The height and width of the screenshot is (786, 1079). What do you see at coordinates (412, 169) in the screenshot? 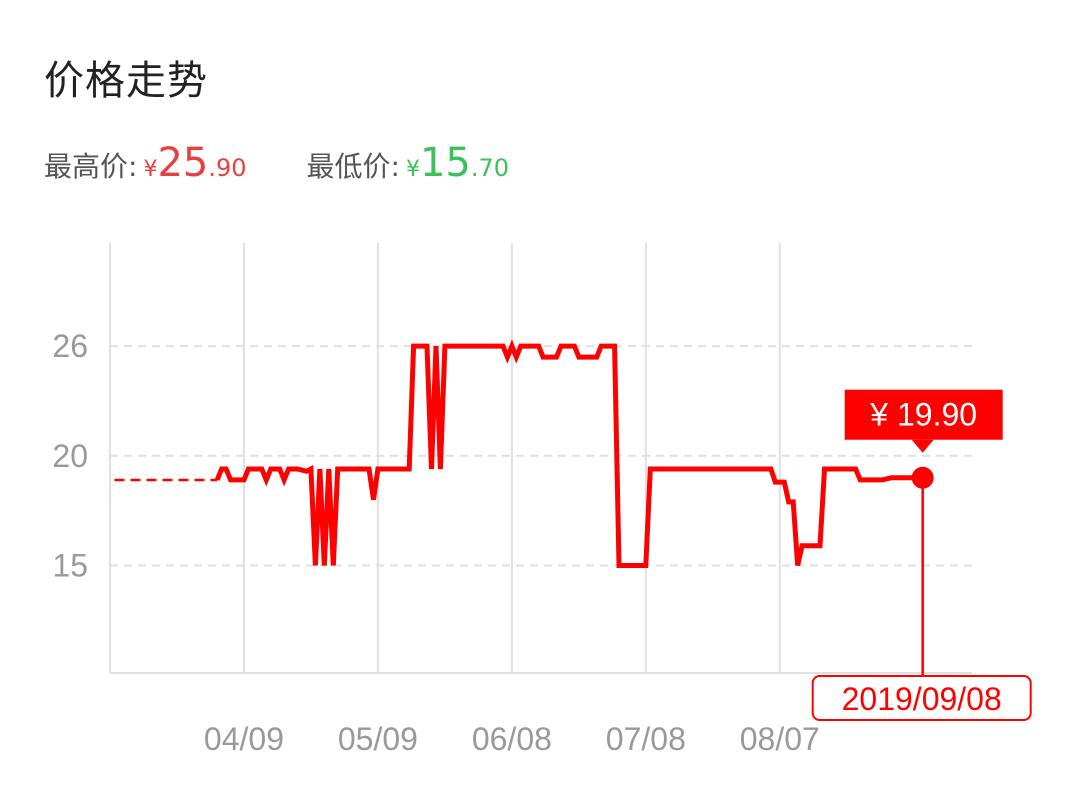
I see `lowest-price-currency: ¥` at bounding box center [412, 169].